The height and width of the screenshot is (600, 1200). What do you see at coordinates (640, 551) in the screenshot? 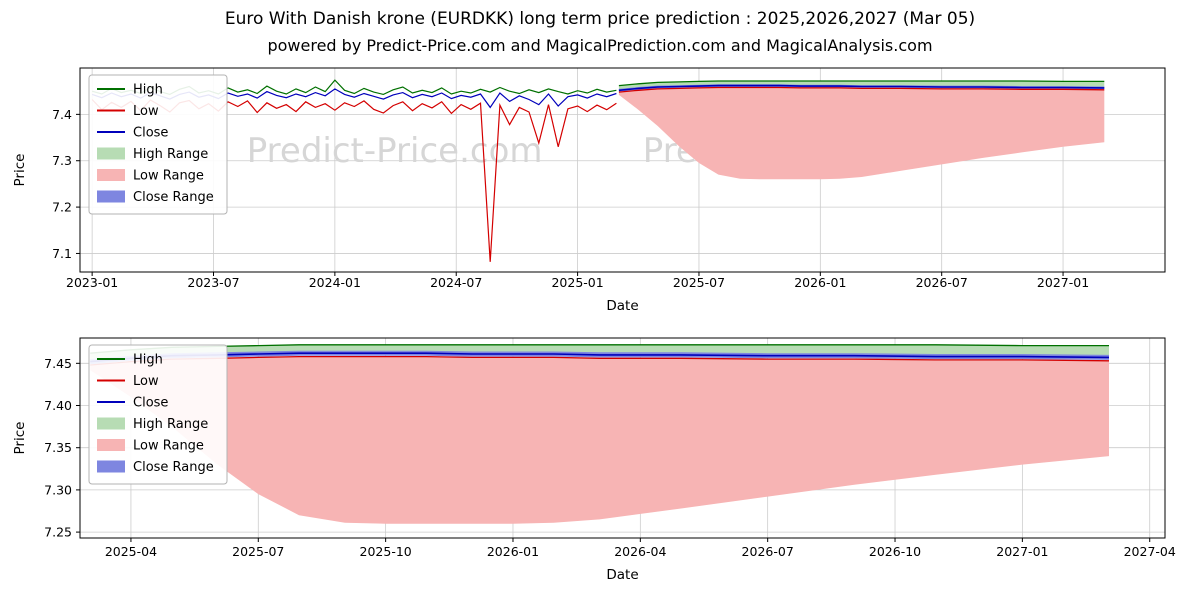
I see `x-tick-label: 2026-04` at bounding box center [640, 551].